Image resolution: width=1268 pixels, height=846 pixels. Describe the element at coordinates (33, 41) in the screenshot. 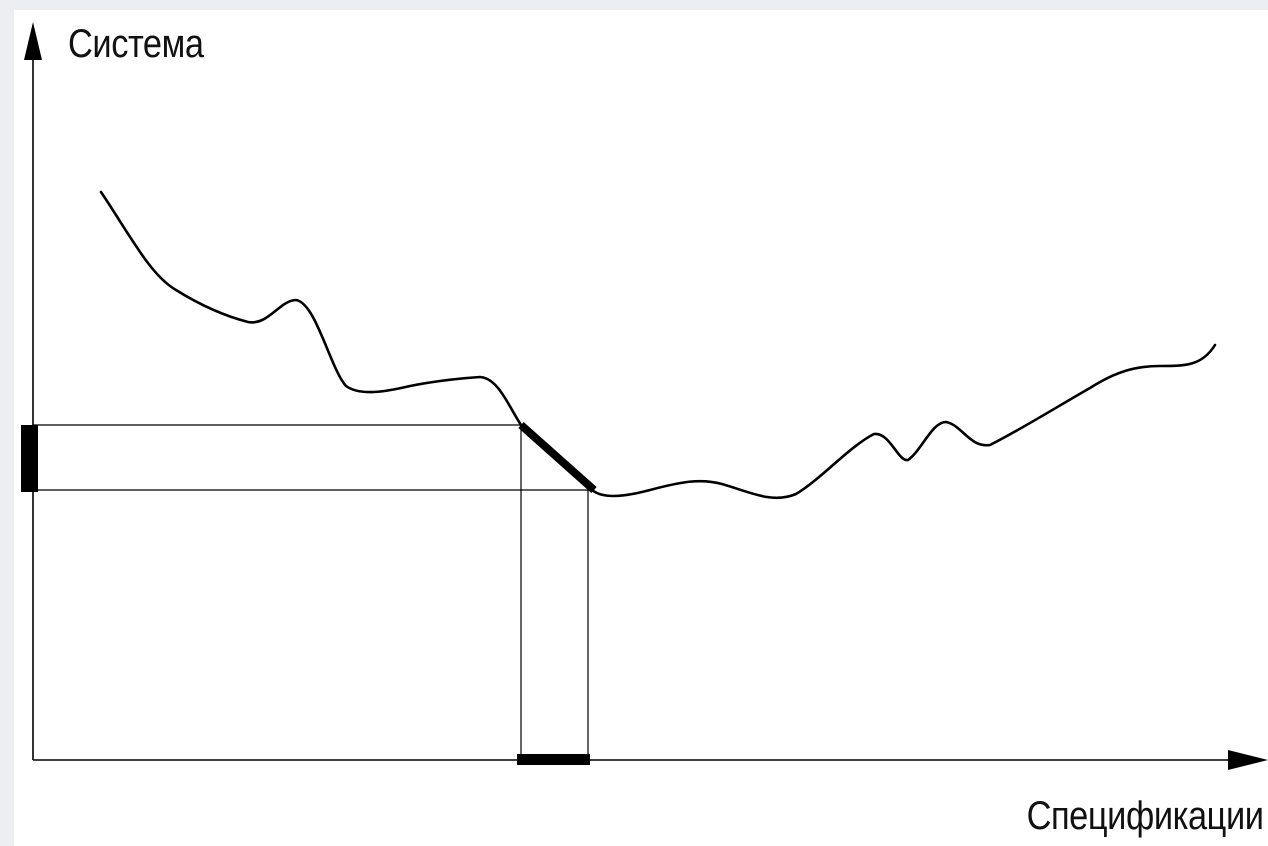

I see `y-axis-arrowhead` at that location.